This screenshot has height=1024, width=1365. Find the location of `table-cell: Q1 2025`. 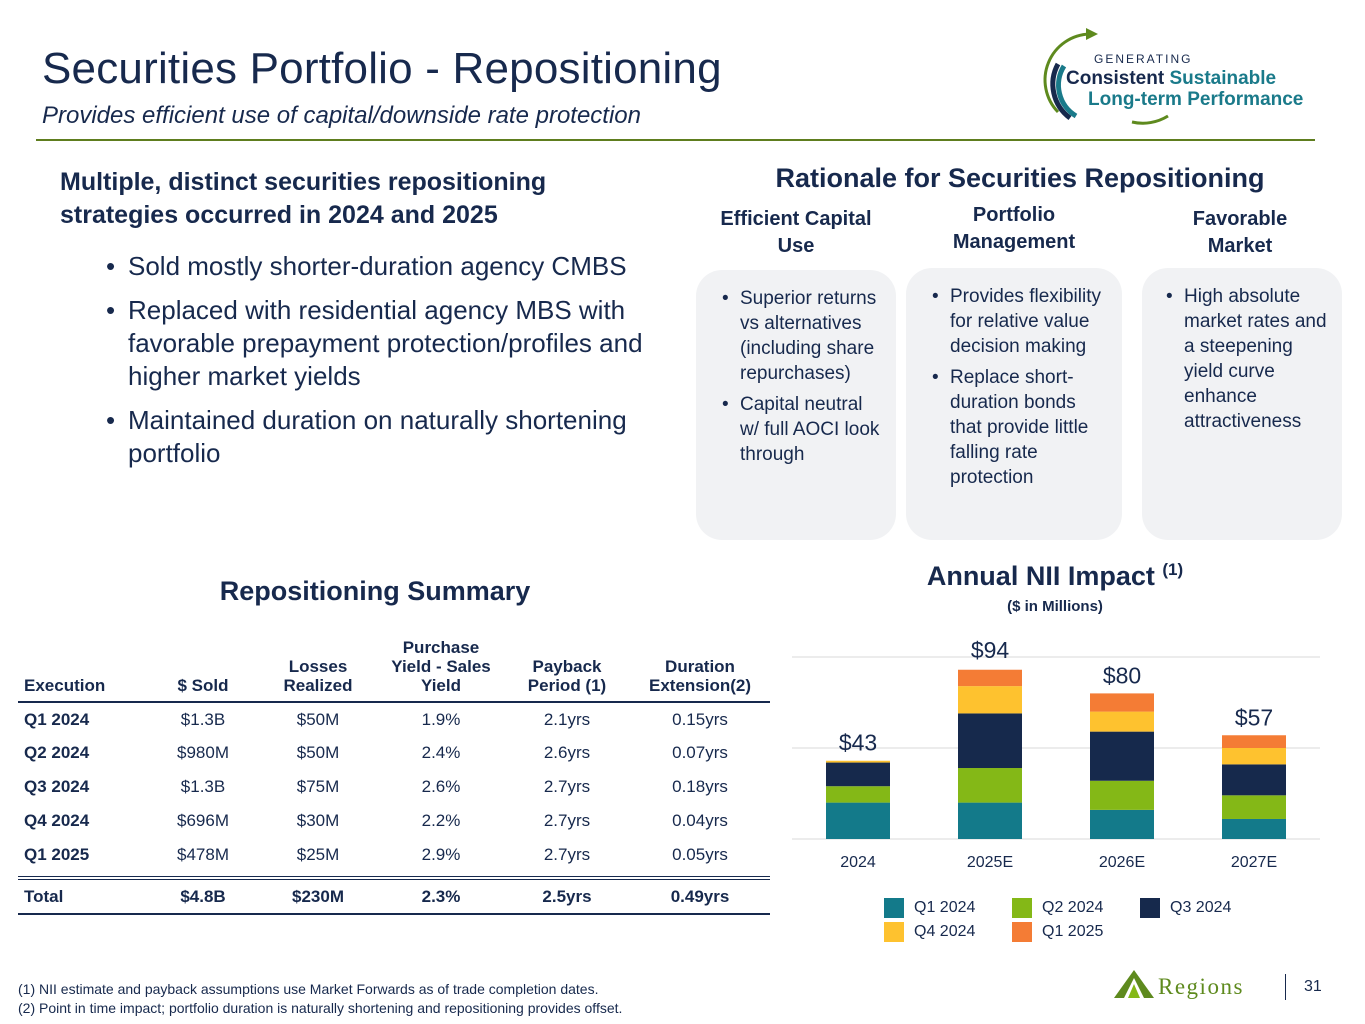

table-cell: Q1 2025 is located at coordinates (57, 854).